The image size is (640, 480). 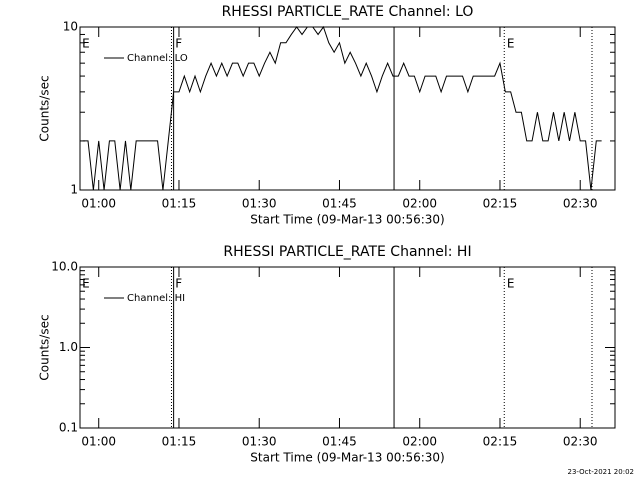 What do you see at coordinates (156, 298) in the screenshot?
I see `legend-label: Channel: HI` at bounding box center [156, 298].